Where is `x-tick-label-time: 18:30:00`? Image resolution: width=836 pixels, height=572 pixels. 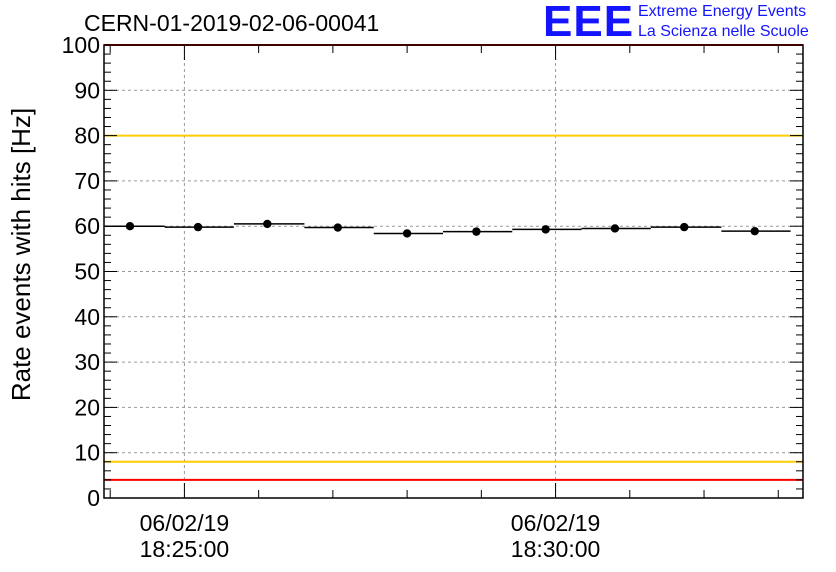 x-tick-label-time: 18:30:00 is located at coordinates (556, 549).